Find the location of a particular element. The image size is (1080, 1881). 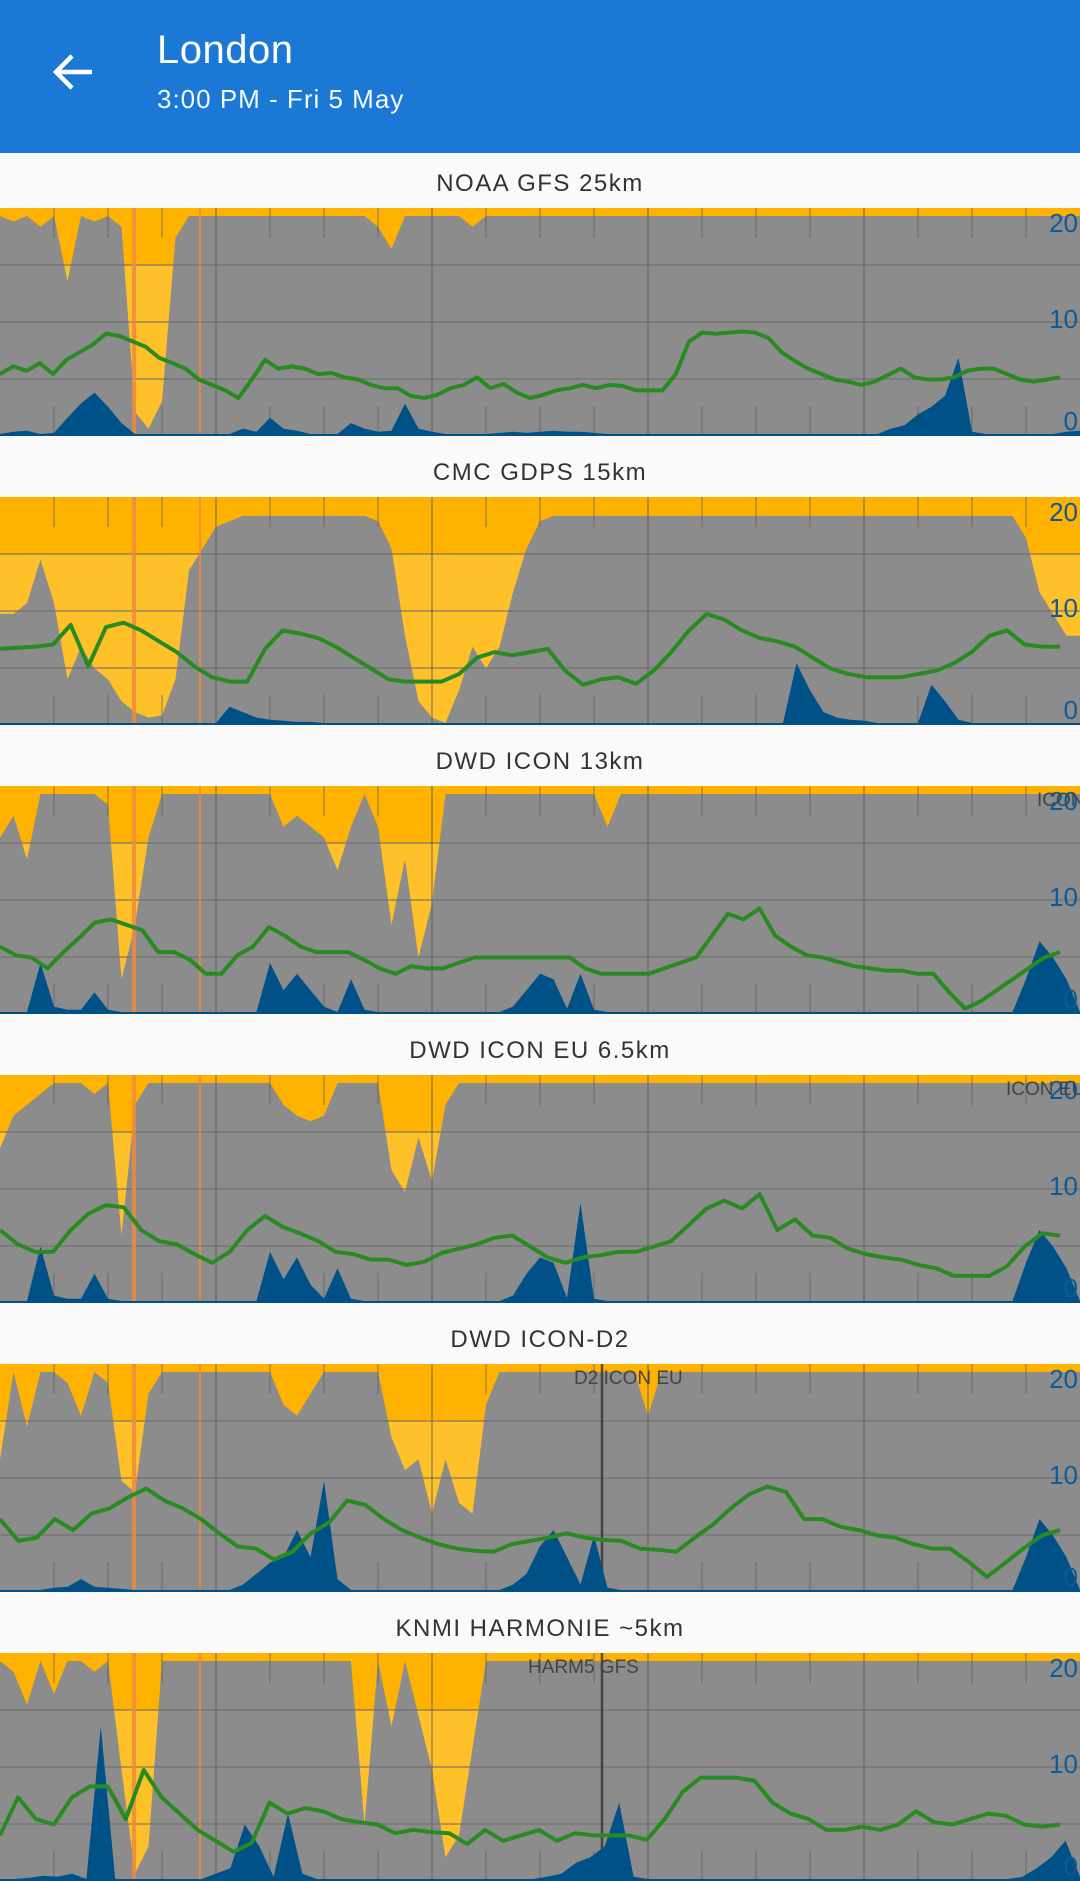

back-button is located at coordinates (72, 72).